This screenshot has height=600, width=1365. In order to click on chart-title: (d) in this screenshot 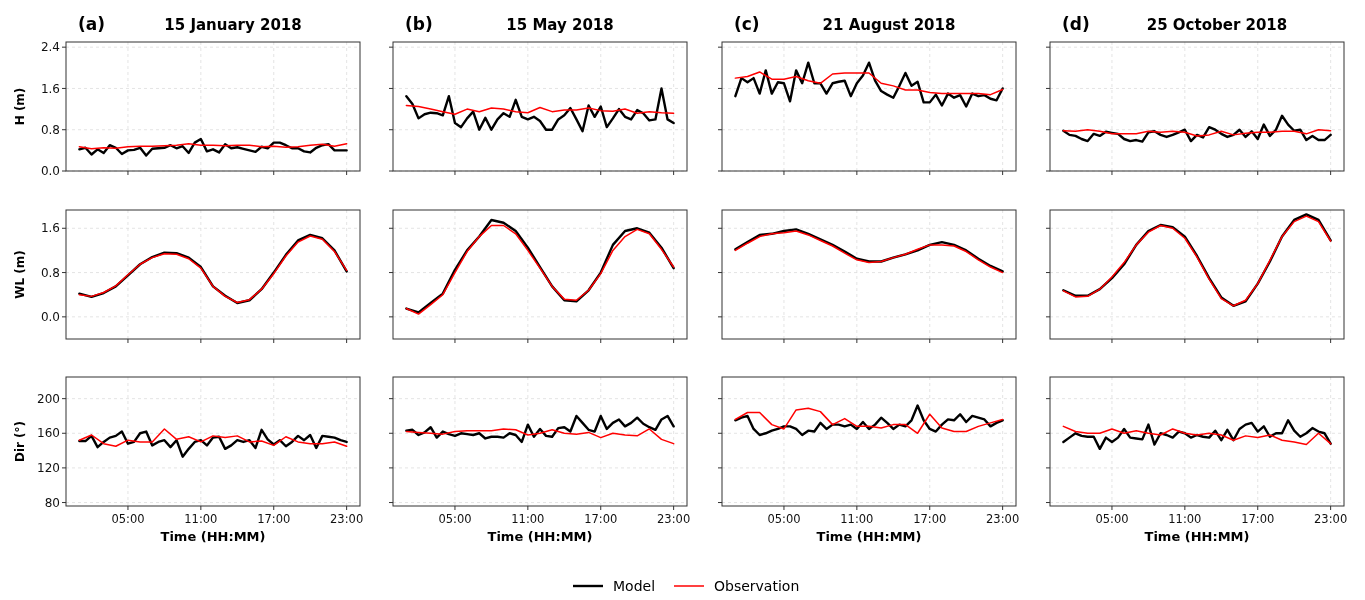, I will do `click(1076, 24)`.